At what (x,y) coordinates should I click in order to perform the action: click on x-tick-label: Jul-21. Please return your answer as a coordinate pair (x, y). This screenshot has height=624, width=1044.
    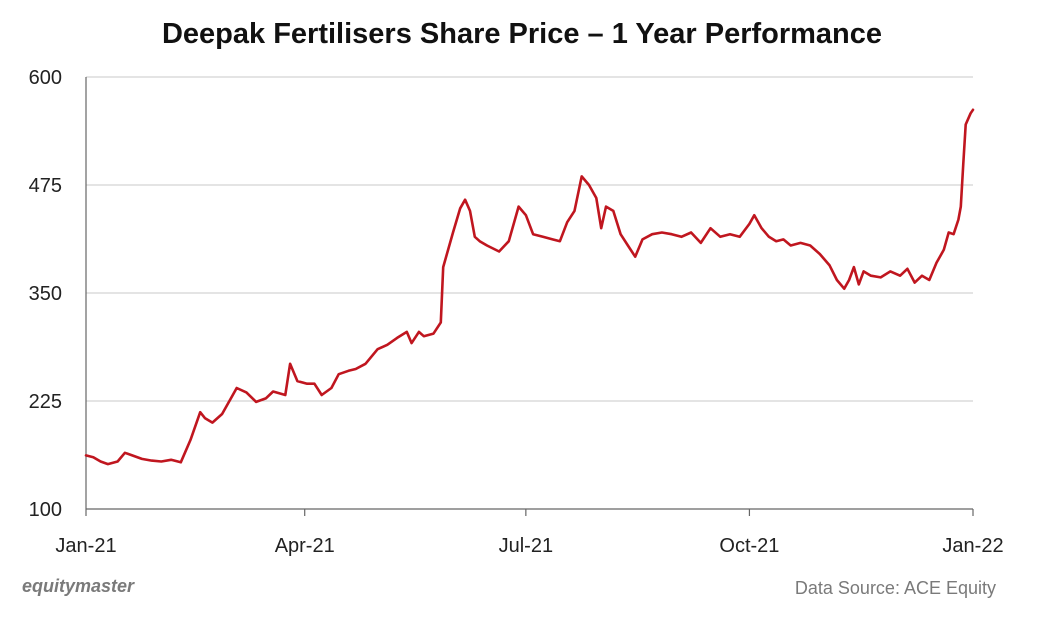
    Looking at the image, I should click on (526, 546).